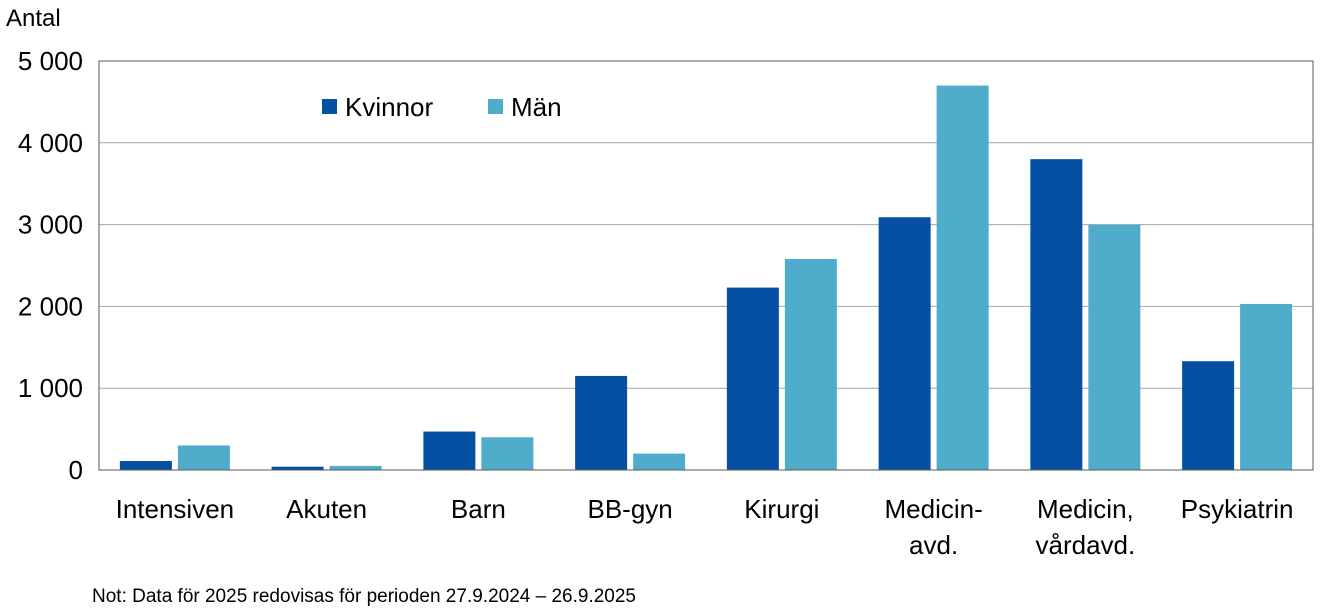  I want to click on y-axis-title: Antal, so click(33, 18).